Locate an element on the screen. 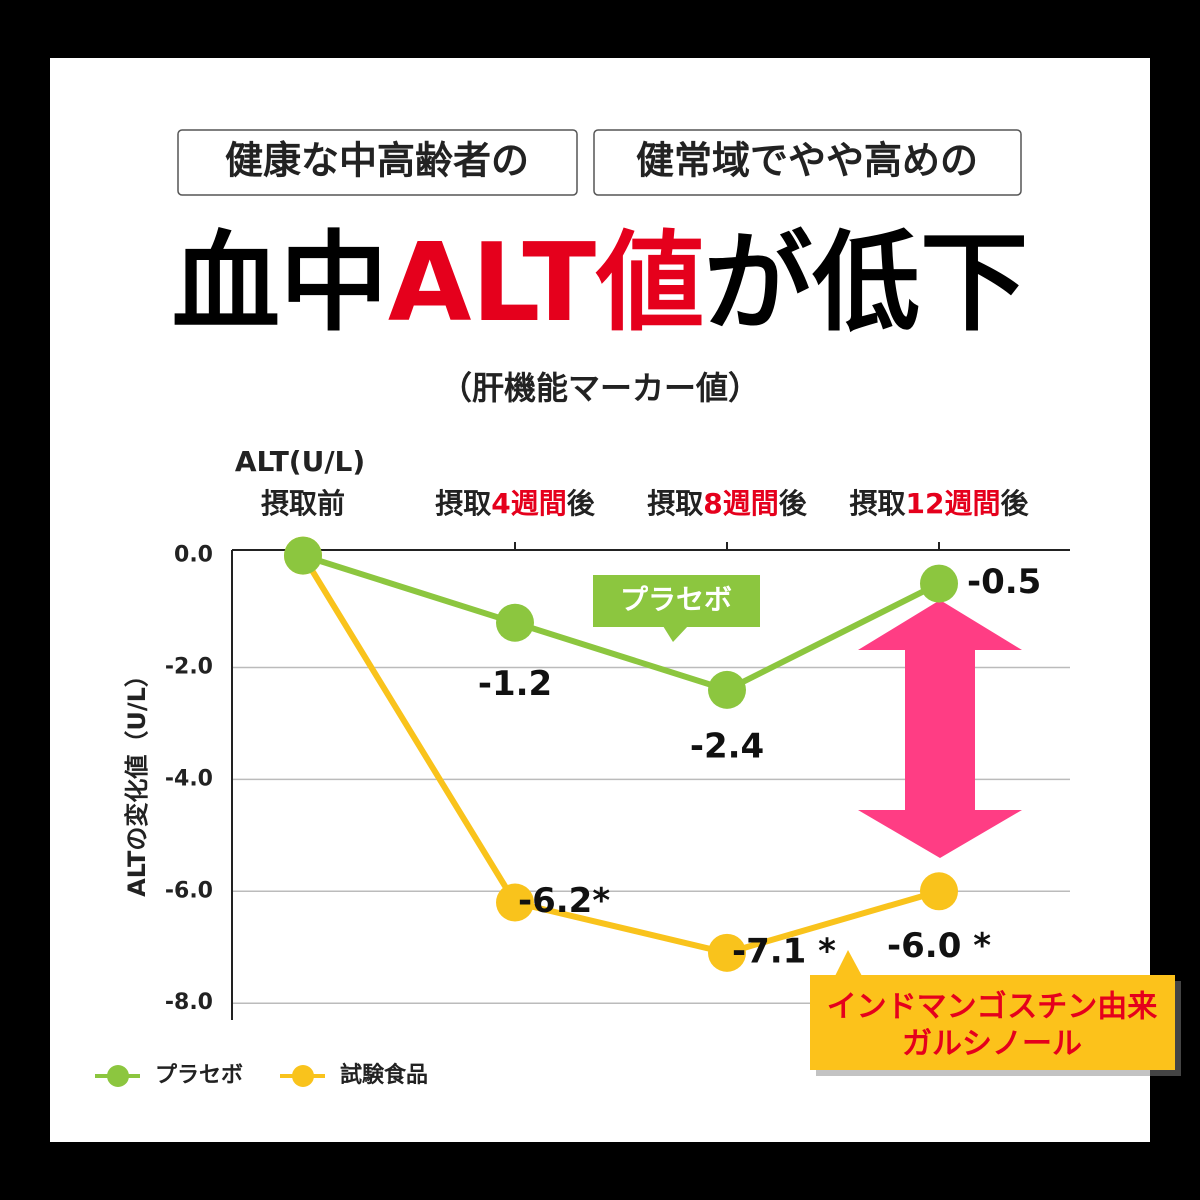 This screenshot has width=1200, height=1200. callout-text: ガルシノール is located at coordinates (992, 1044).